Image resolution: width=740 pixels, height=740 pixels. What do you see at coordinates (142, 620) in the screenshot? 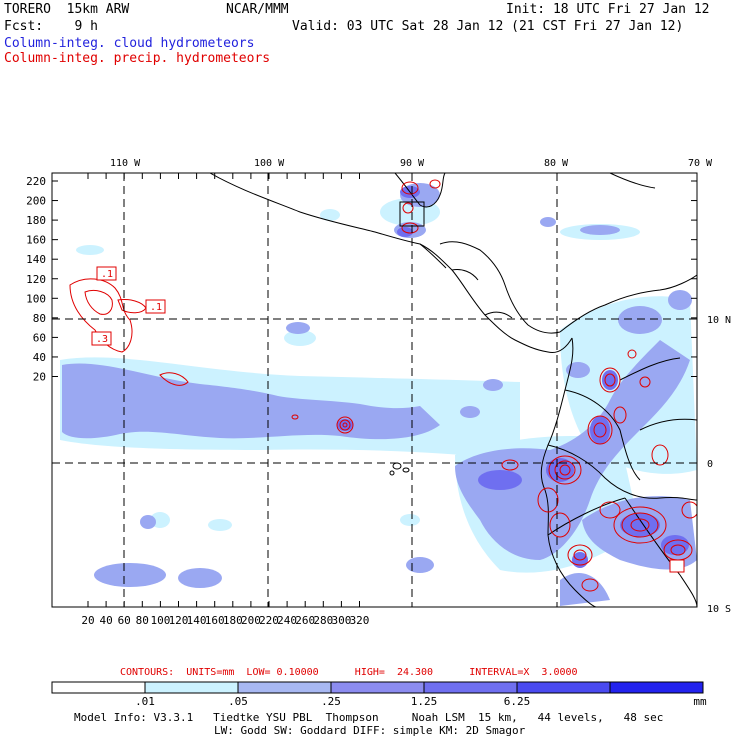
I see `x-tick-label: 80` at bounding box center [142, 620].